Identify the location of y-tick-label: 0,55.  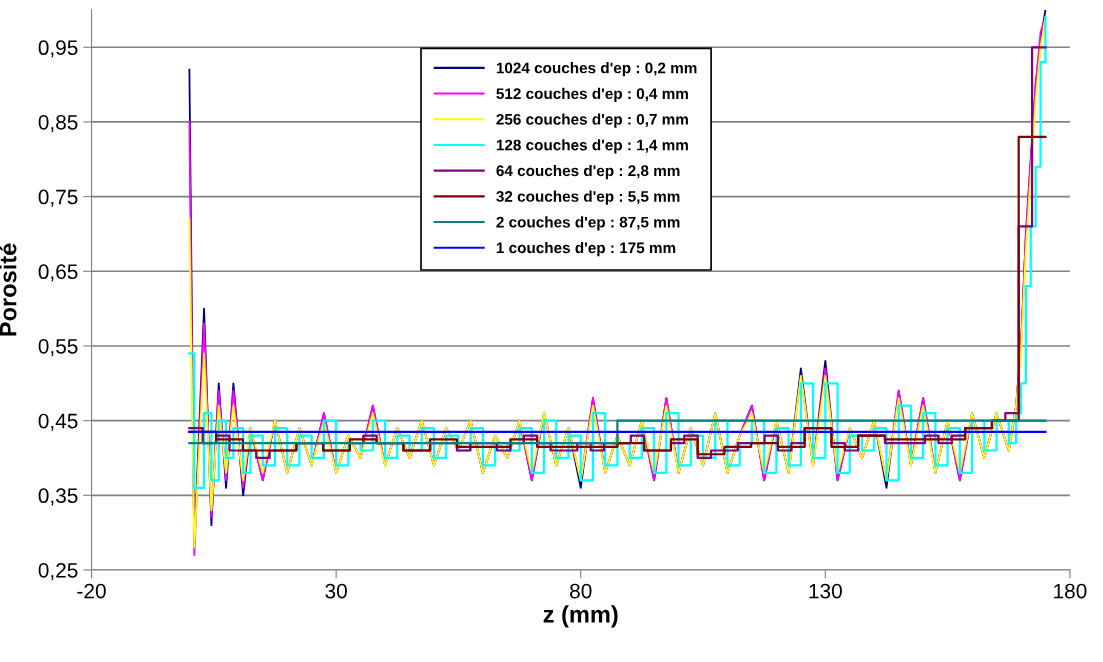
(58, 347).